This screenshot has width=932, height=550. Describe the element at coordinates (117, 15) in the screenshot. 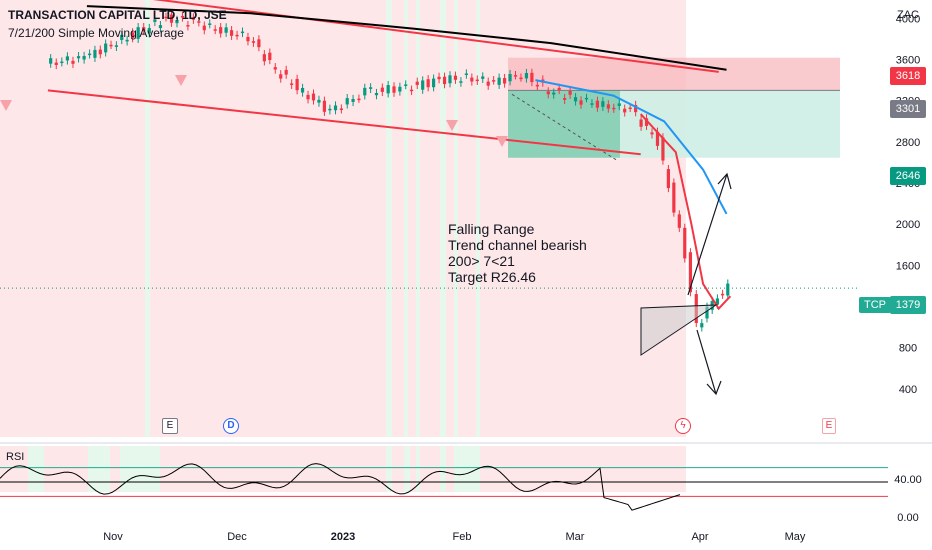

I see `symbol-title: TRANSACTION CAPITAL LTD, 1D, JSE` at that location.